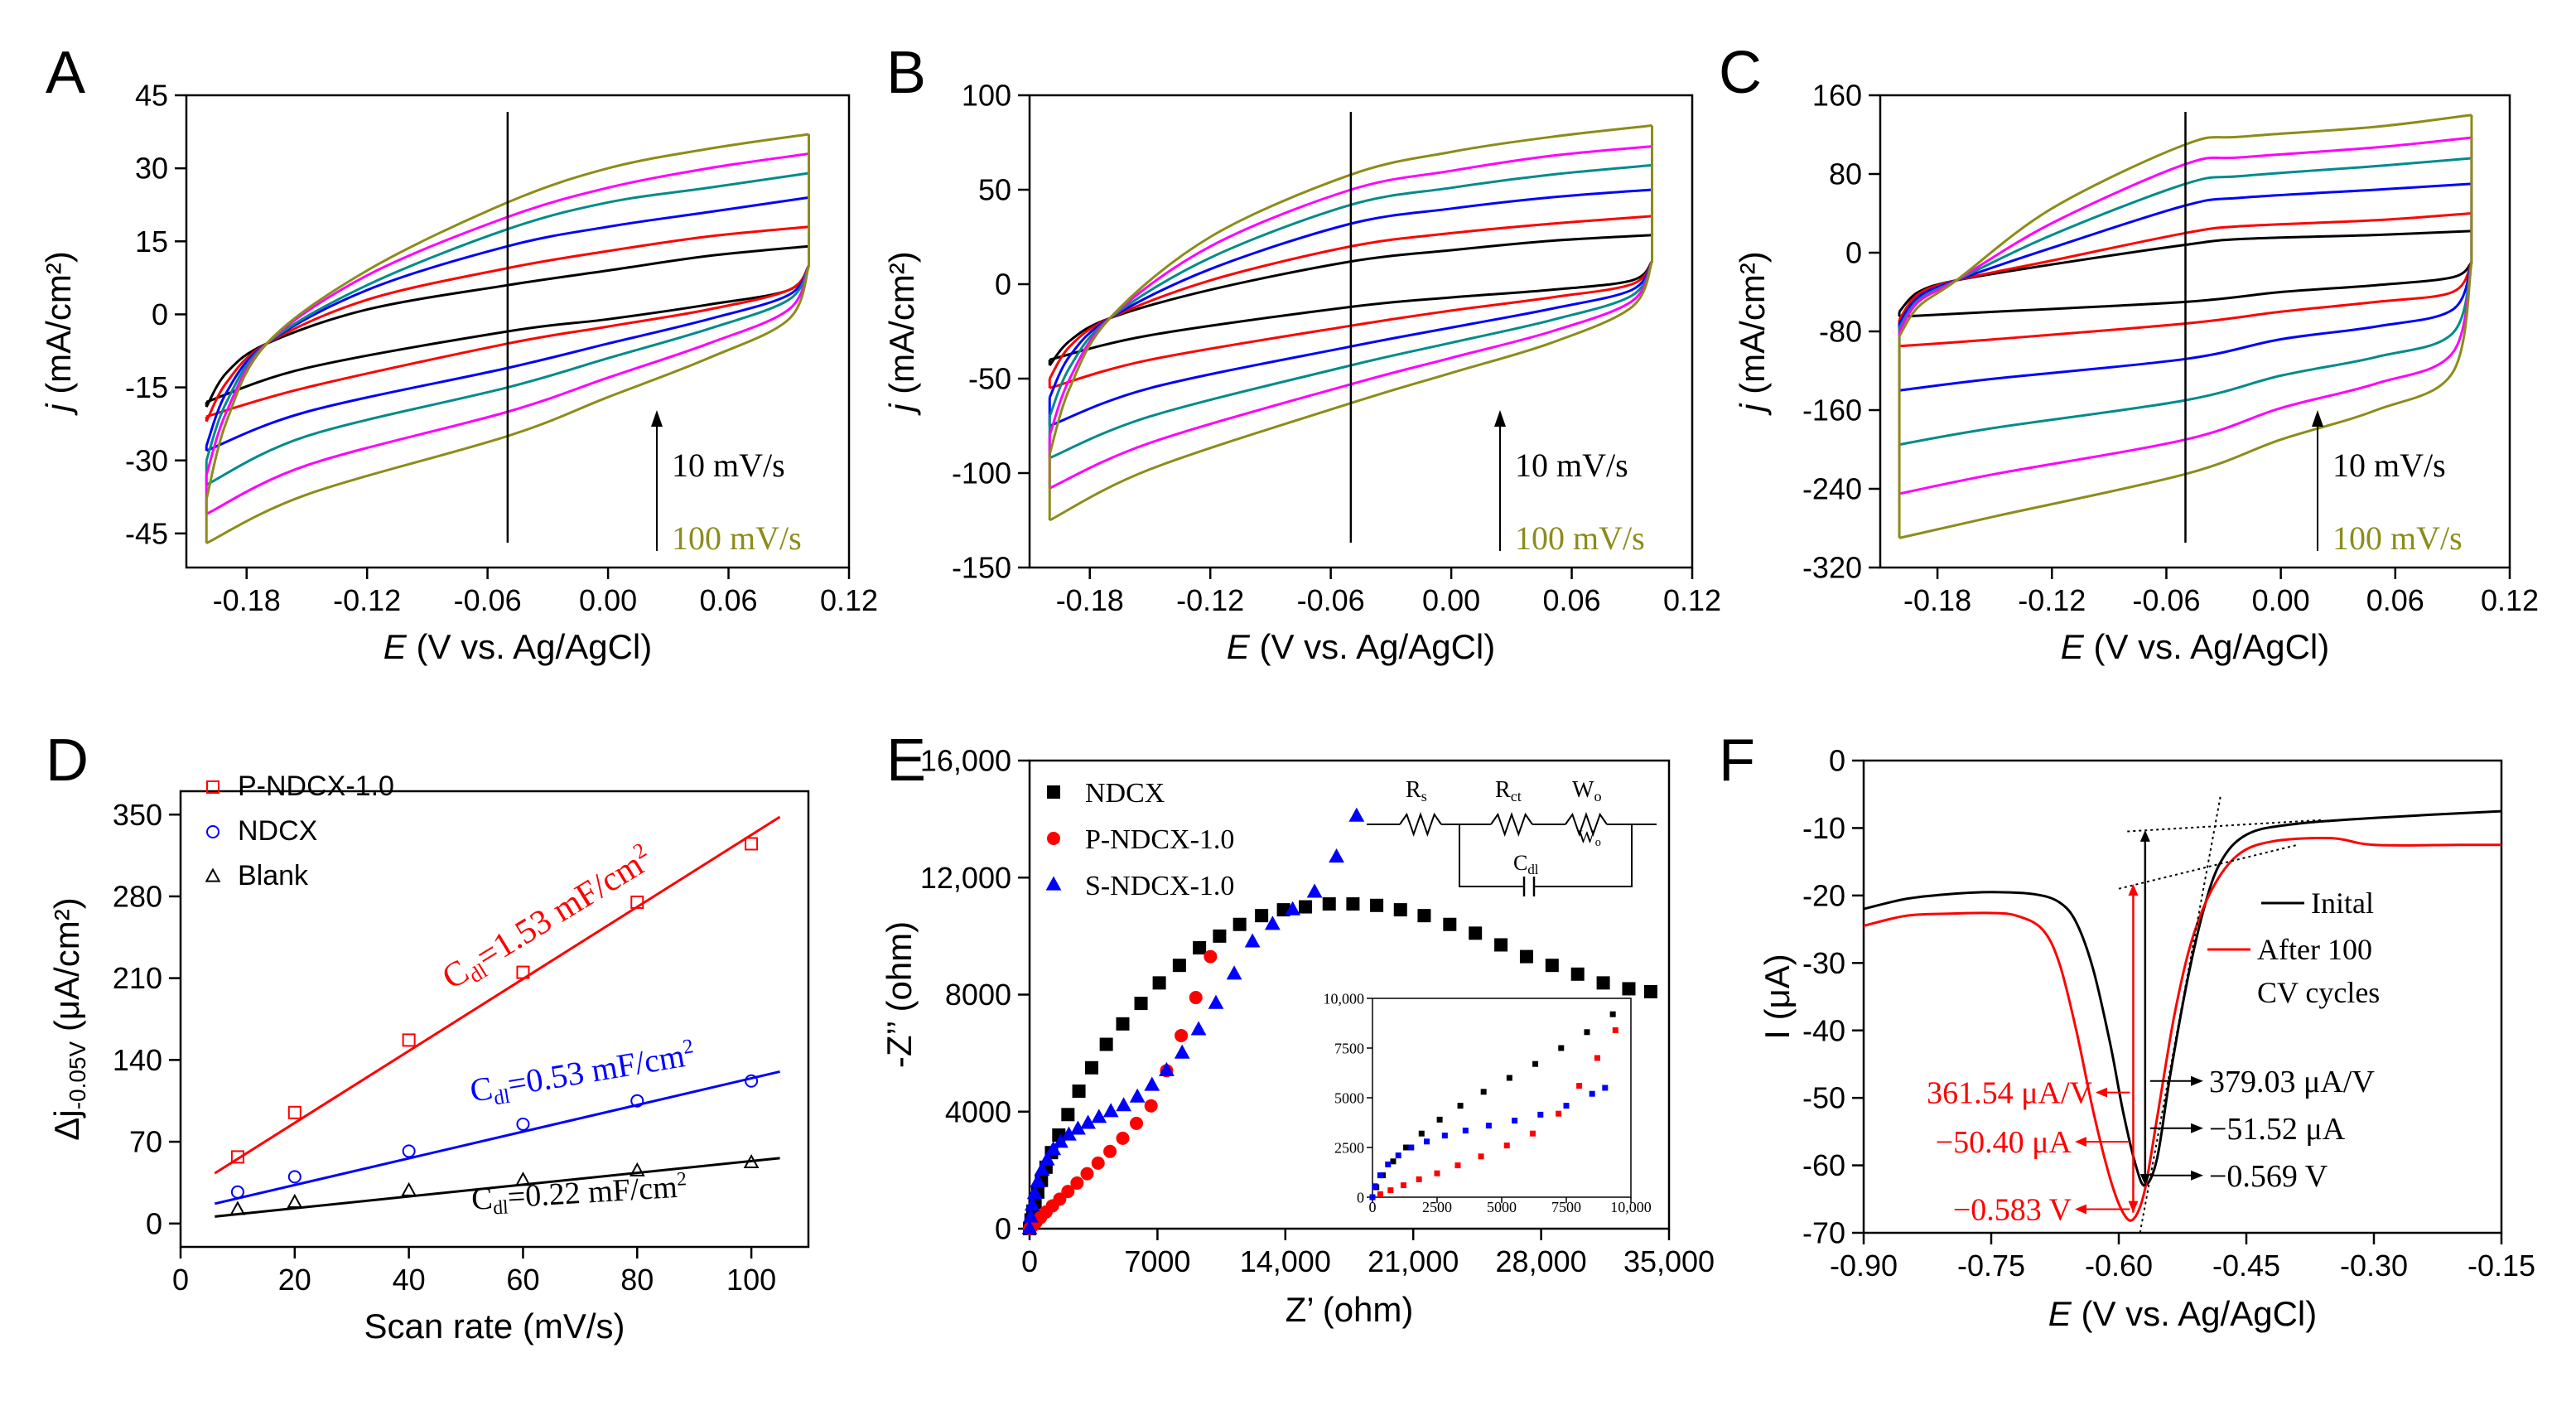 The height and width of the screenshot is (1401, 2576). I want to click on x-tick-label: 0.00, so click(608, 600).